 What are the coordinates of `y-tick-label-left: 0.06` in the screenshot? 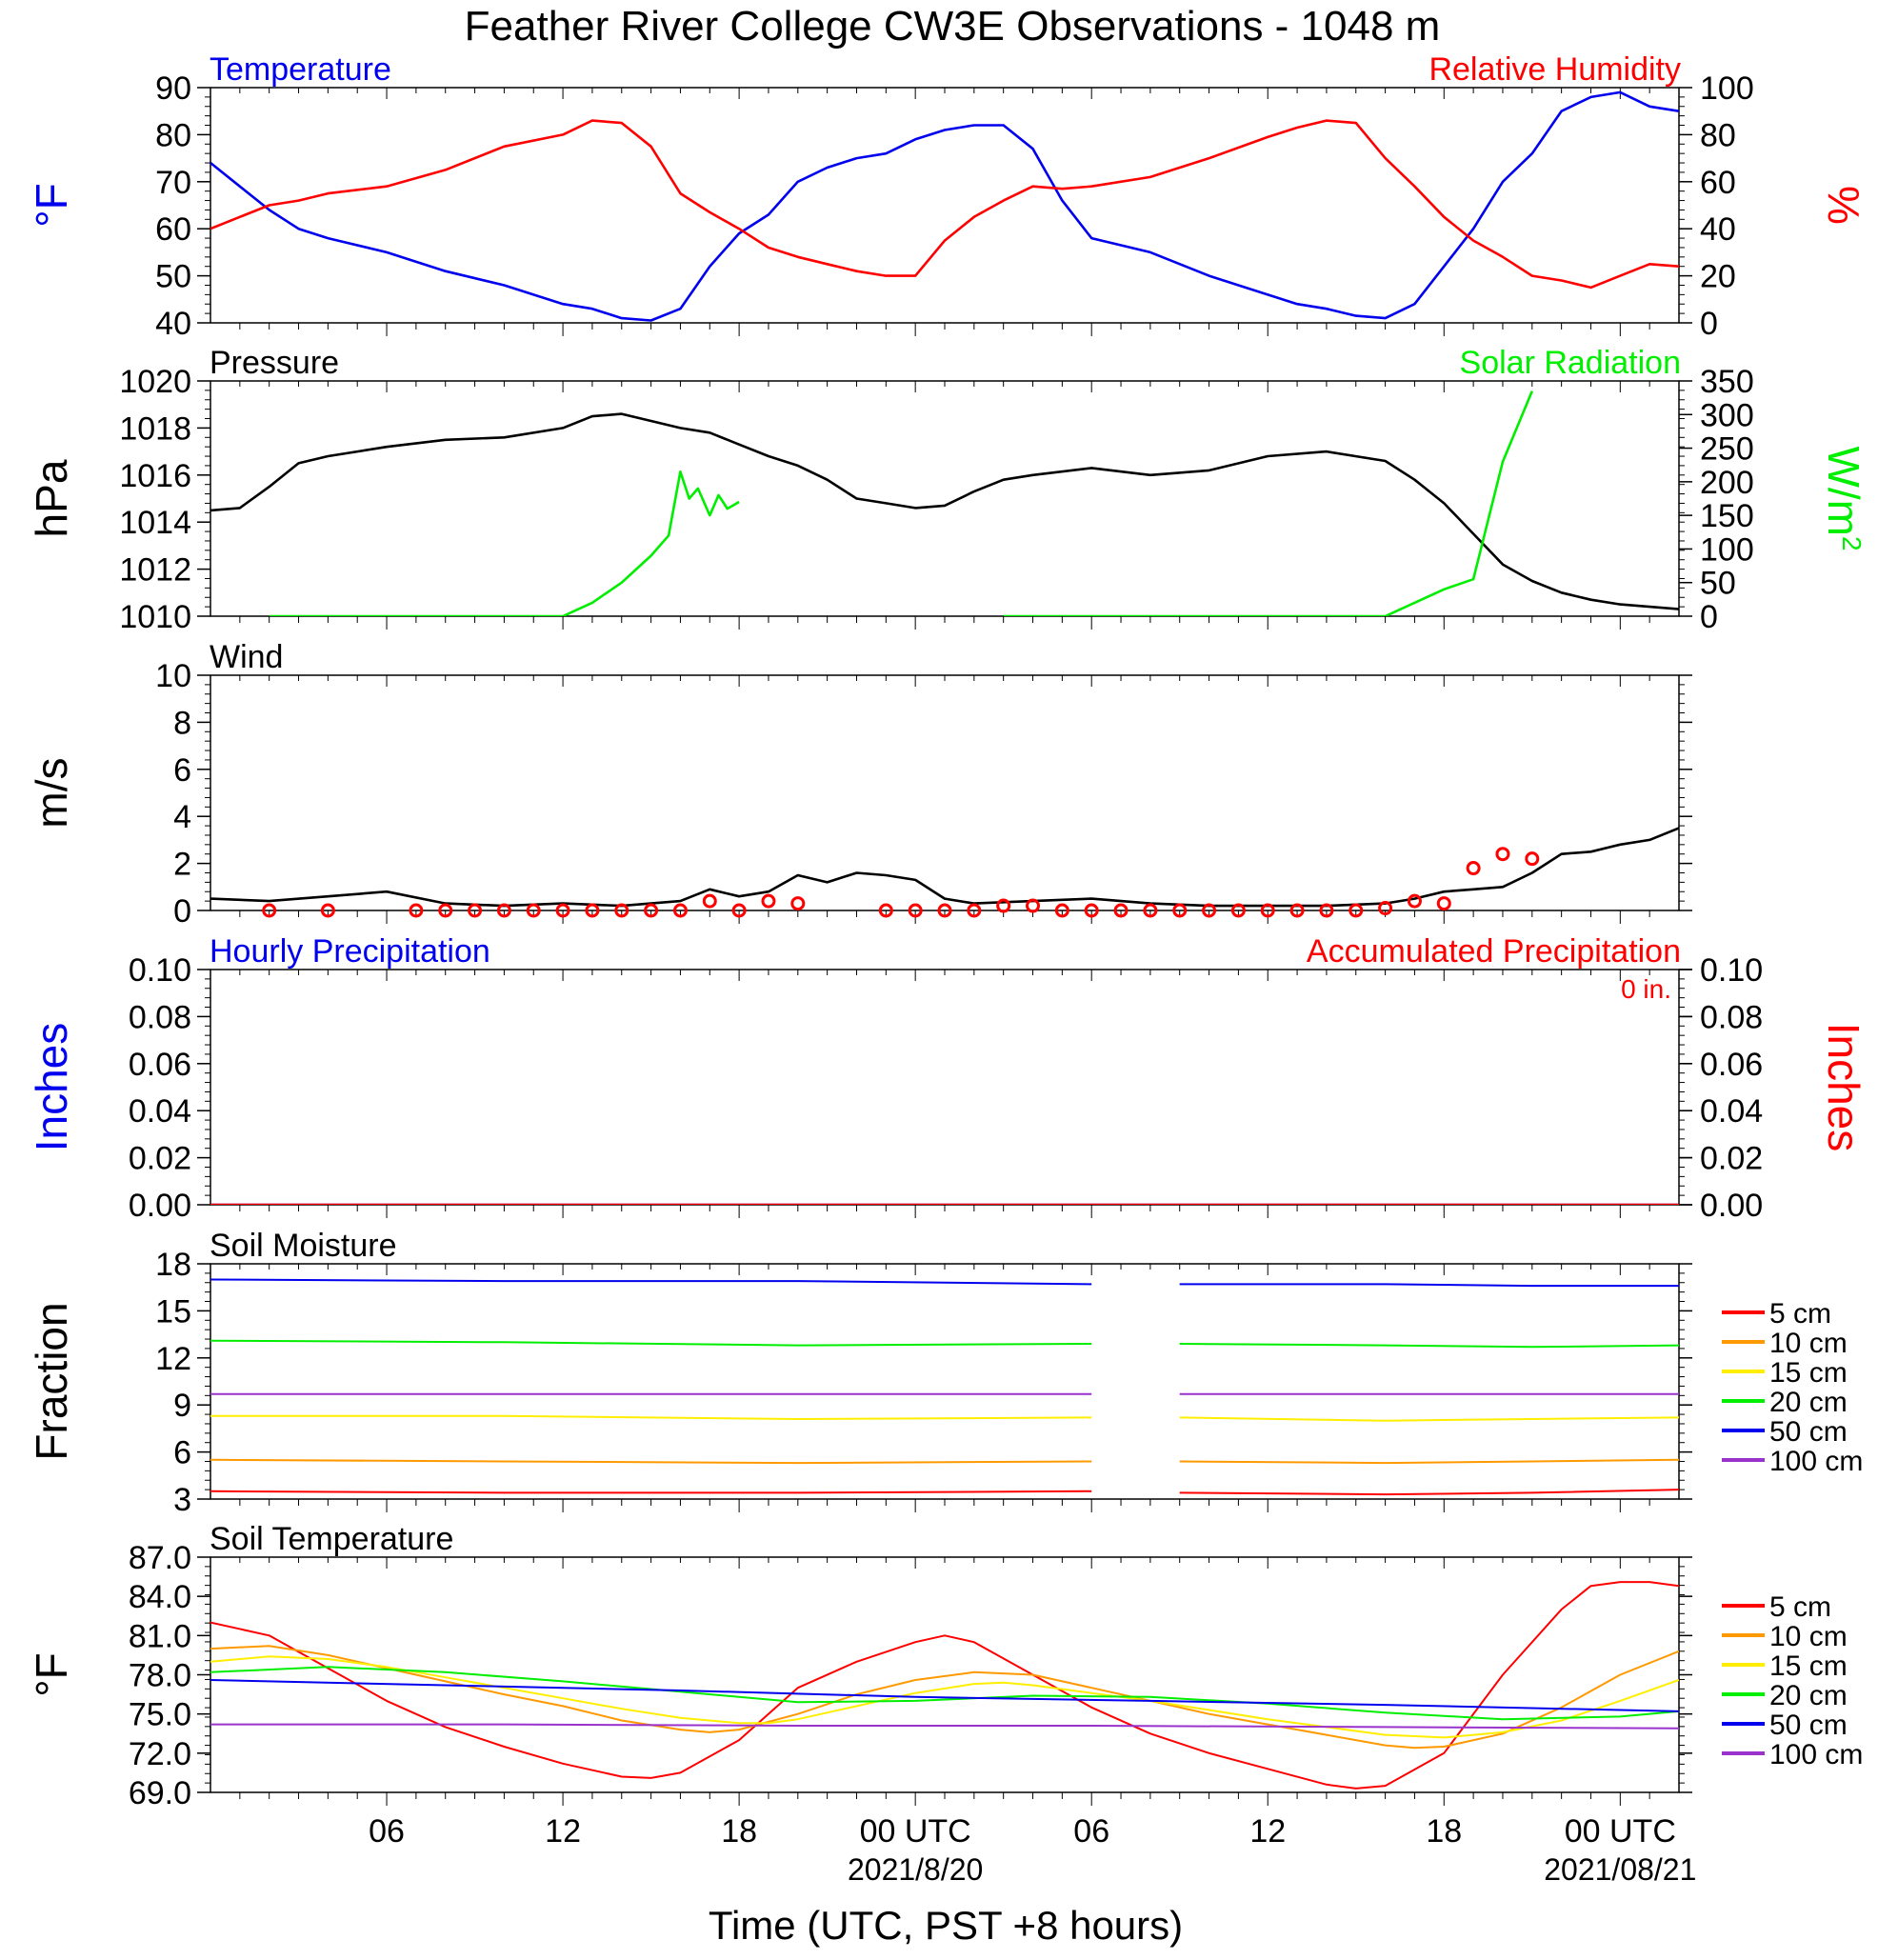 It's located at (160, 1065).